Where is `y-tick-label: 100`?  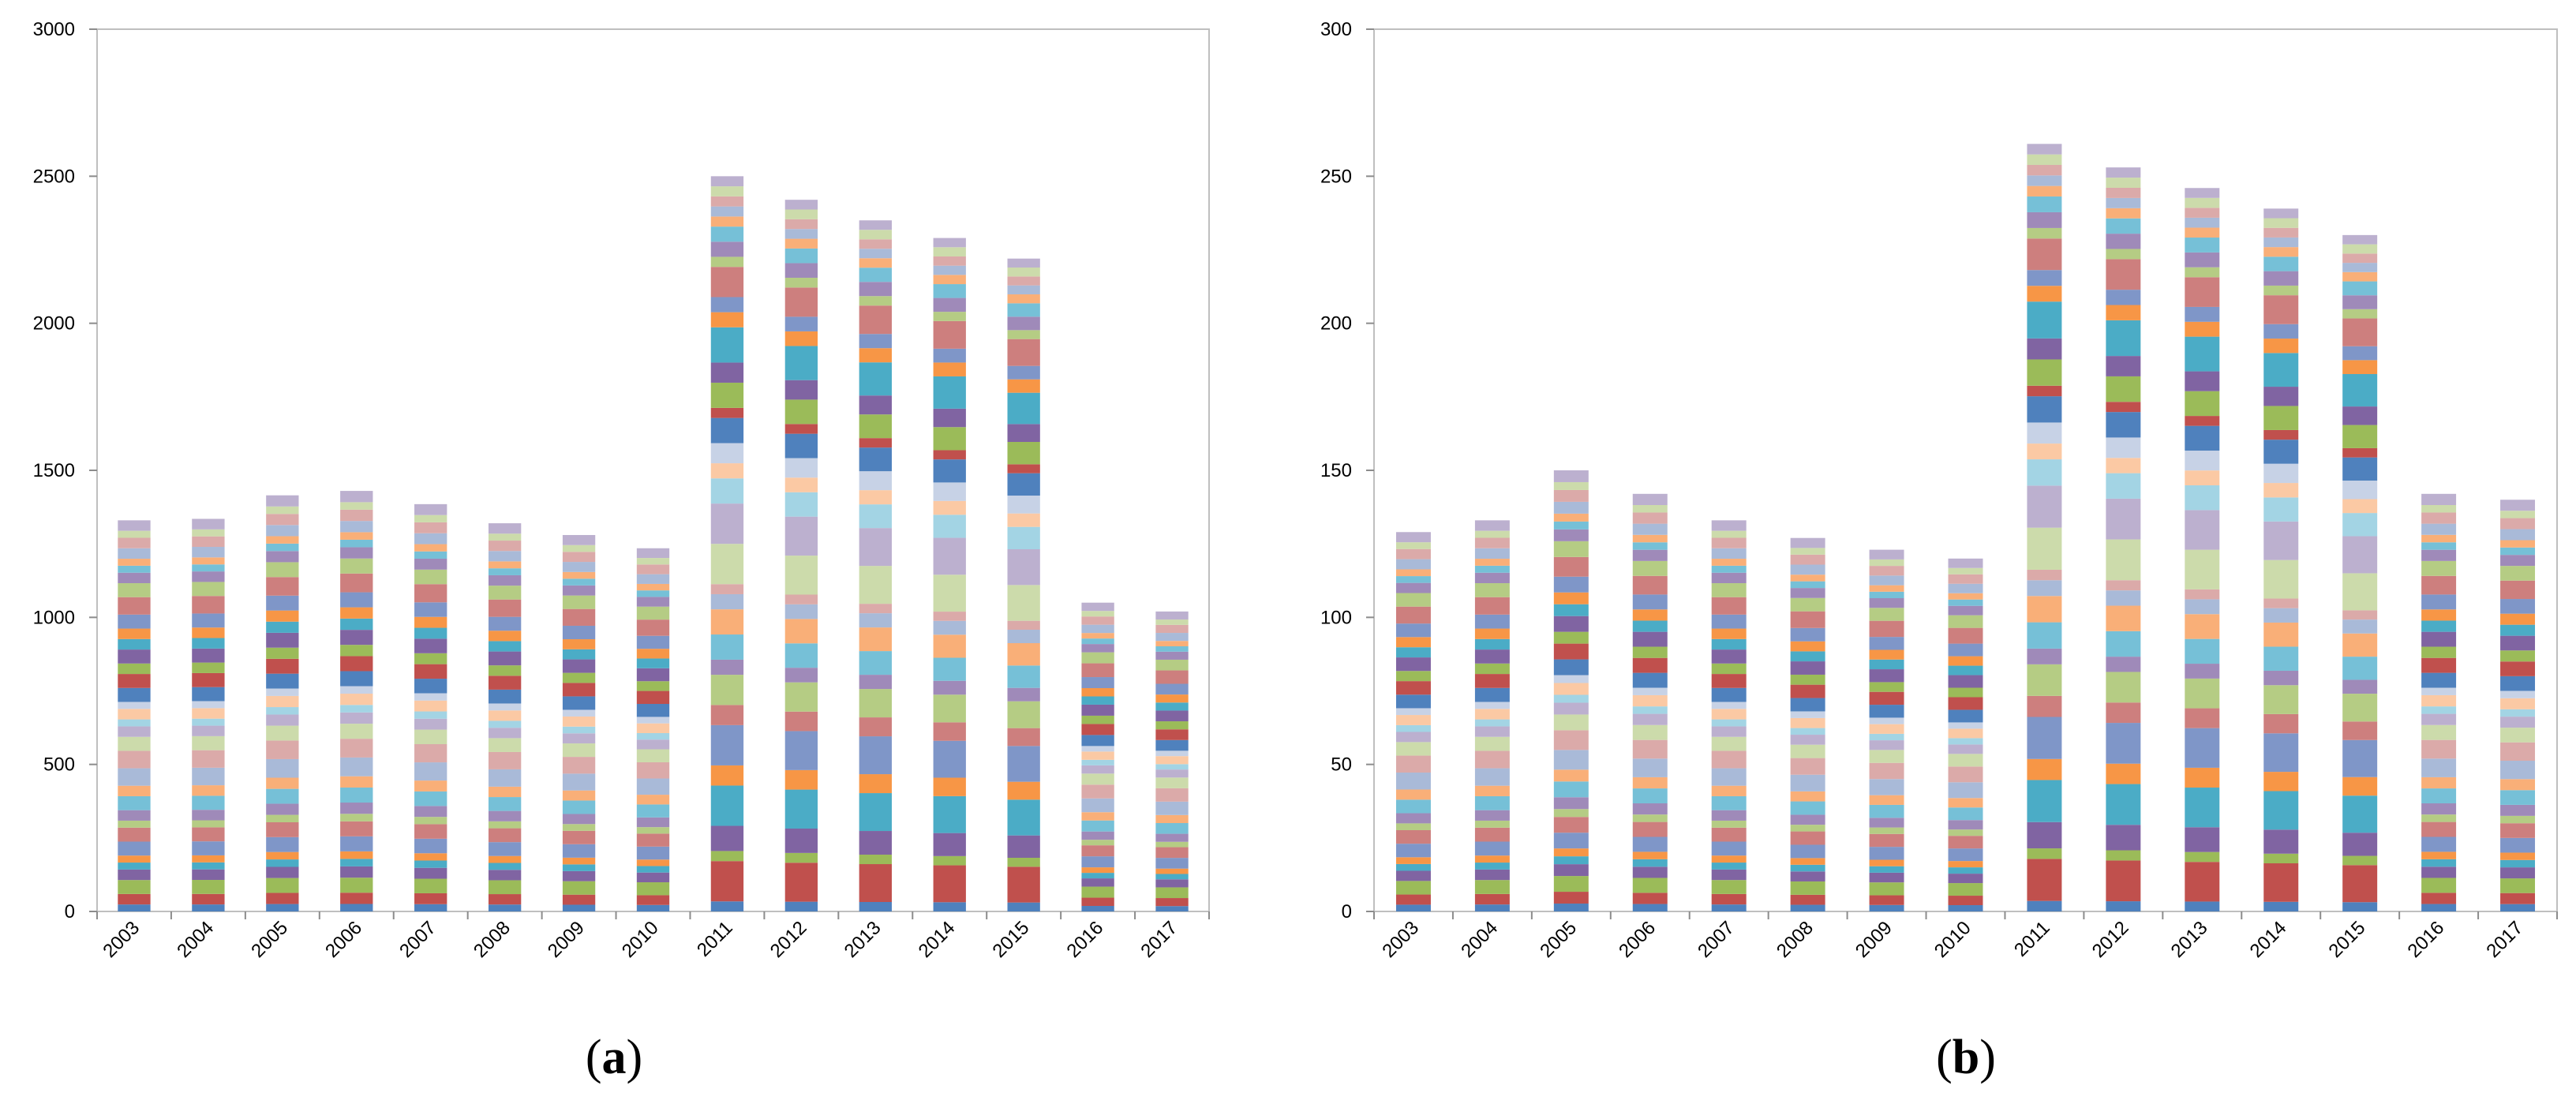 y-tick-label: 100 is located at coordinates (1336, 617).